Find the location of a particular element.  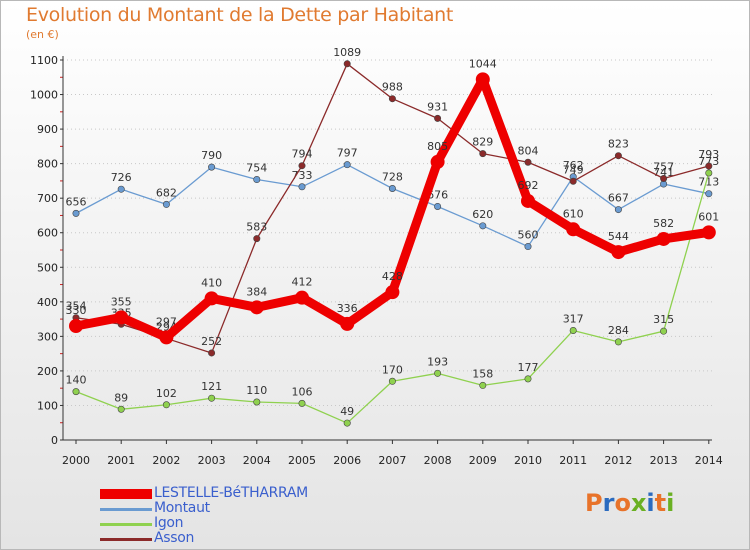

data-label: 797 is located at coordinates (347, 153).